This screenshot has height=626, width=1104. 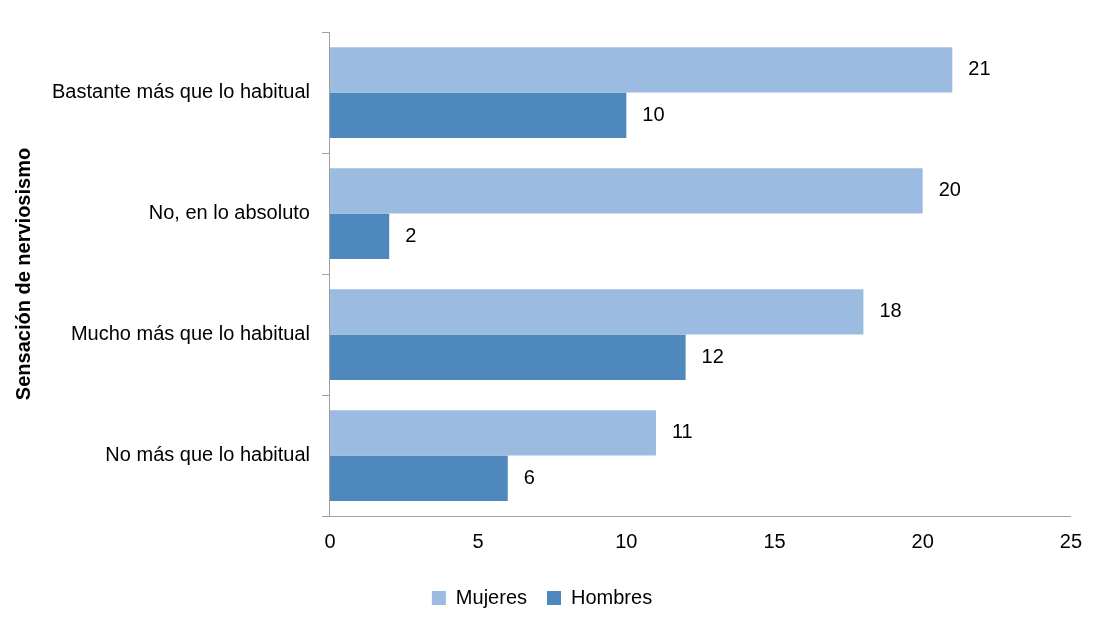 I want to click on data-label: 21, so click(x=979, y=68).